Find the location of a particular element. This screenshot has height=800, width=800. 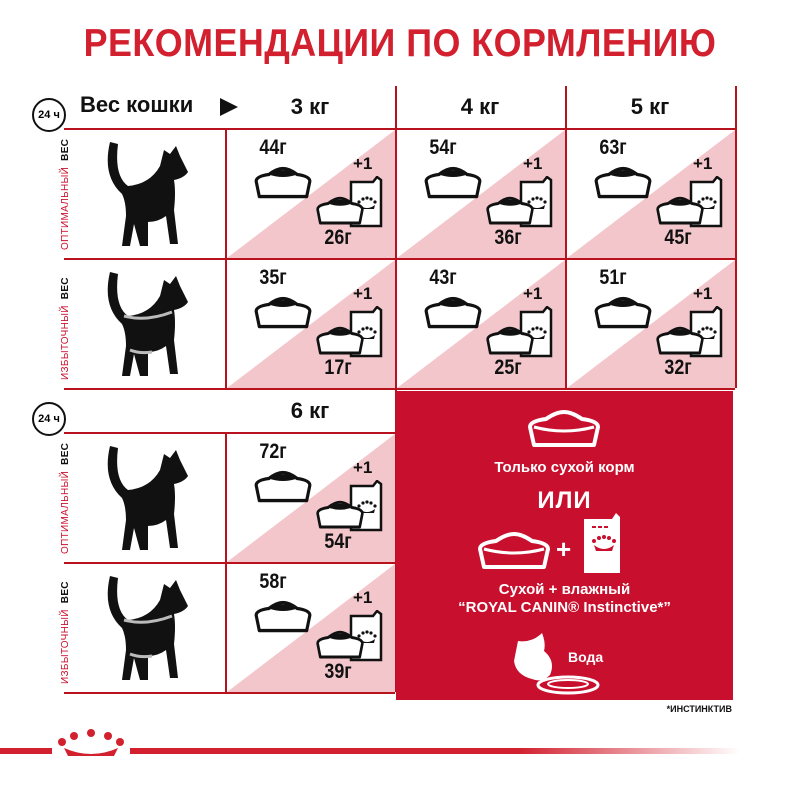

brand-stripe is located at coordinates (370, 751).